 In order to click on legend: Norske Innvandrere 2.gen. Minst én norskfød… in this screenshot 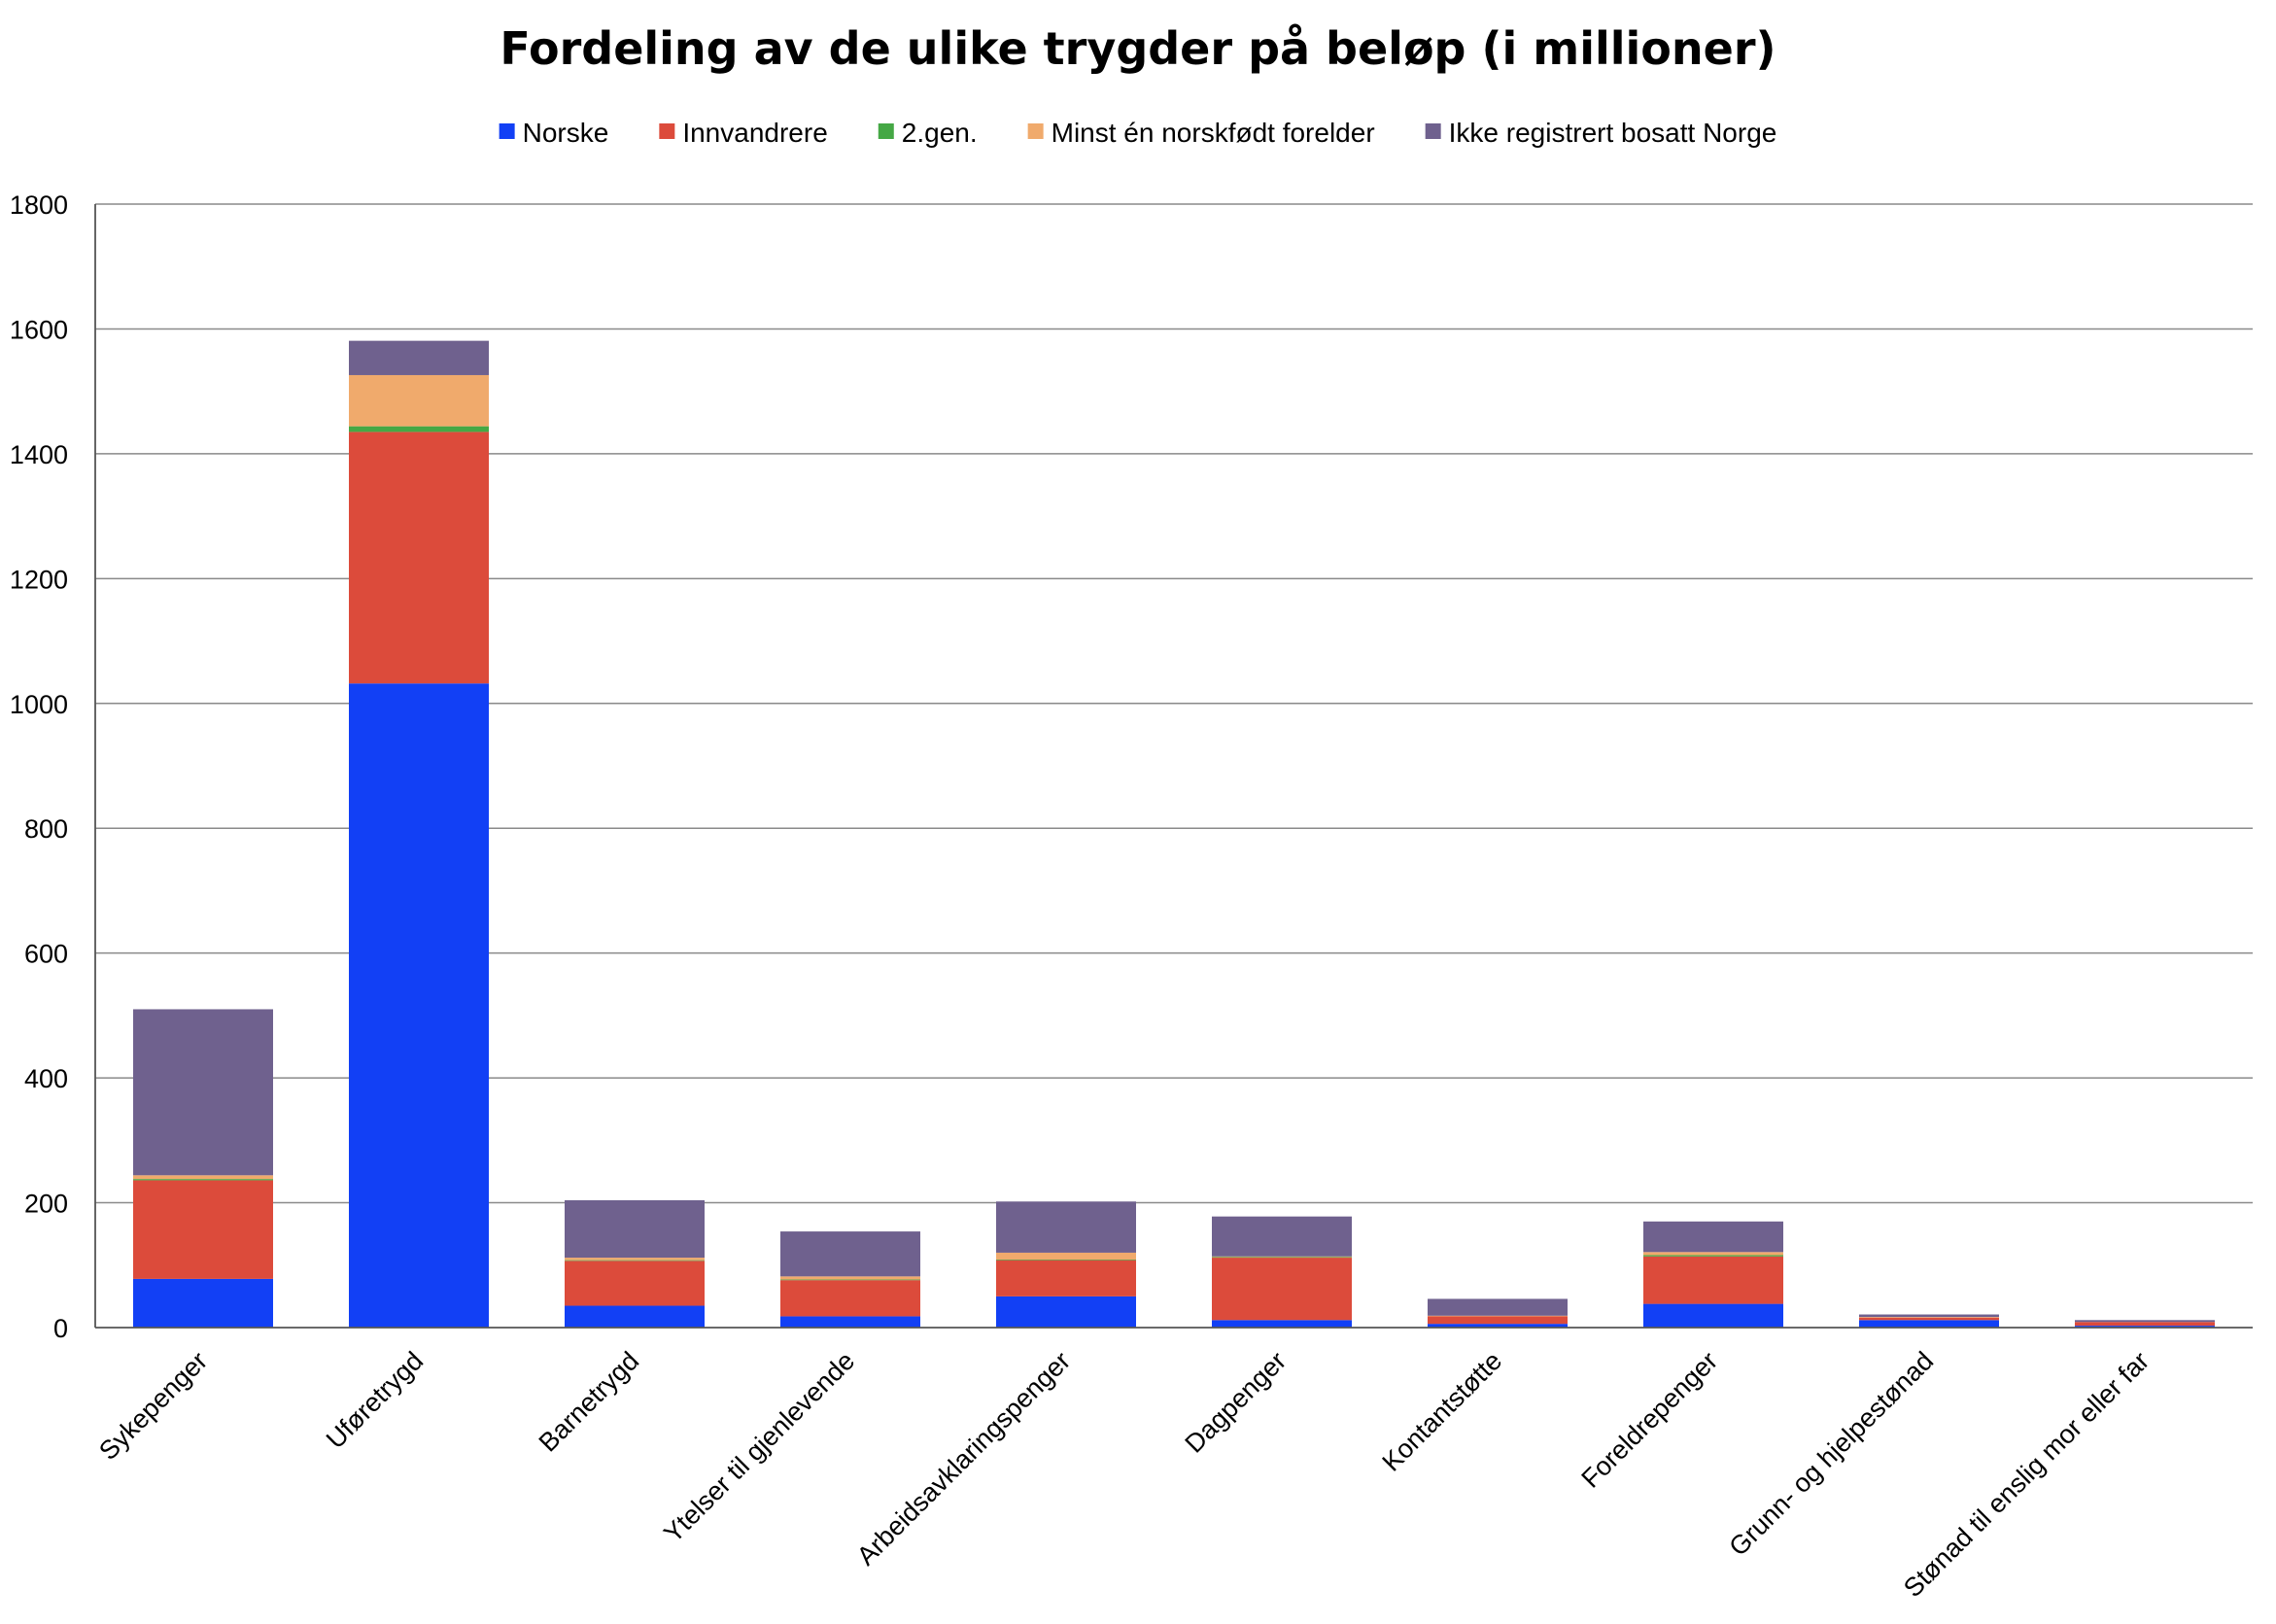, I will do `click(1138, 133)`.